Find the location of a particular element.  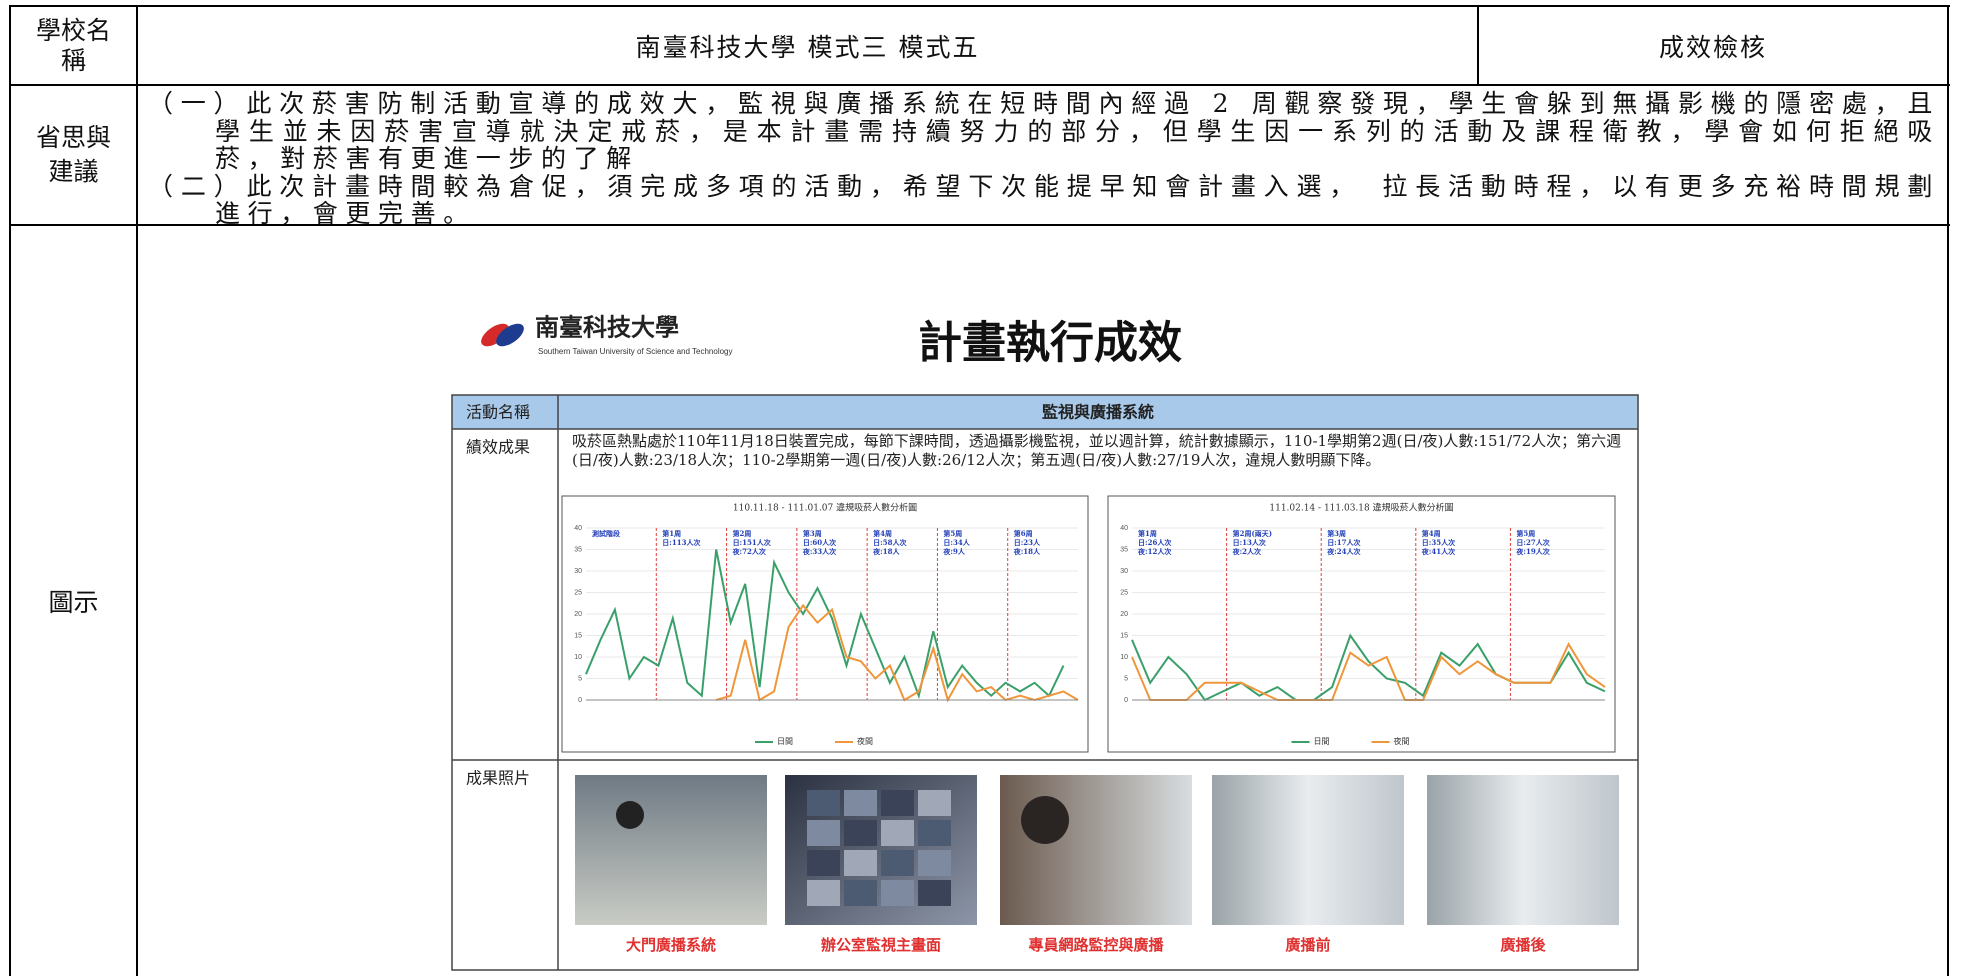

logo-name: 南臺科技大學 is located at coordinates (607, 327).